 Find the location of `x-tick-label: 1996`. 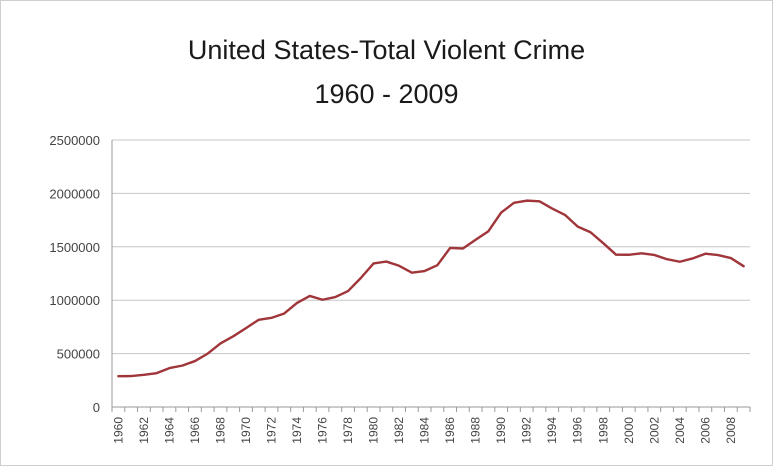

x-tick-label: 1996 is located at coordinates (578, 430).